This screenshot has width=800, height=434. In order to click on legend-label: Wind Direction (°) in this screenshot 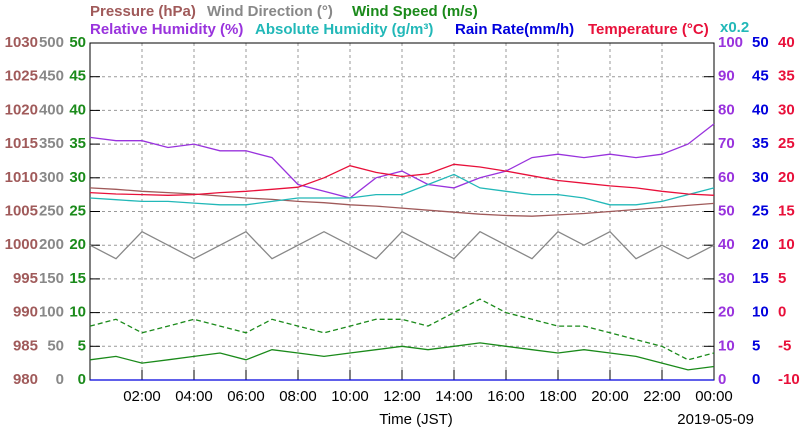, I will do `click(270, 11)`.